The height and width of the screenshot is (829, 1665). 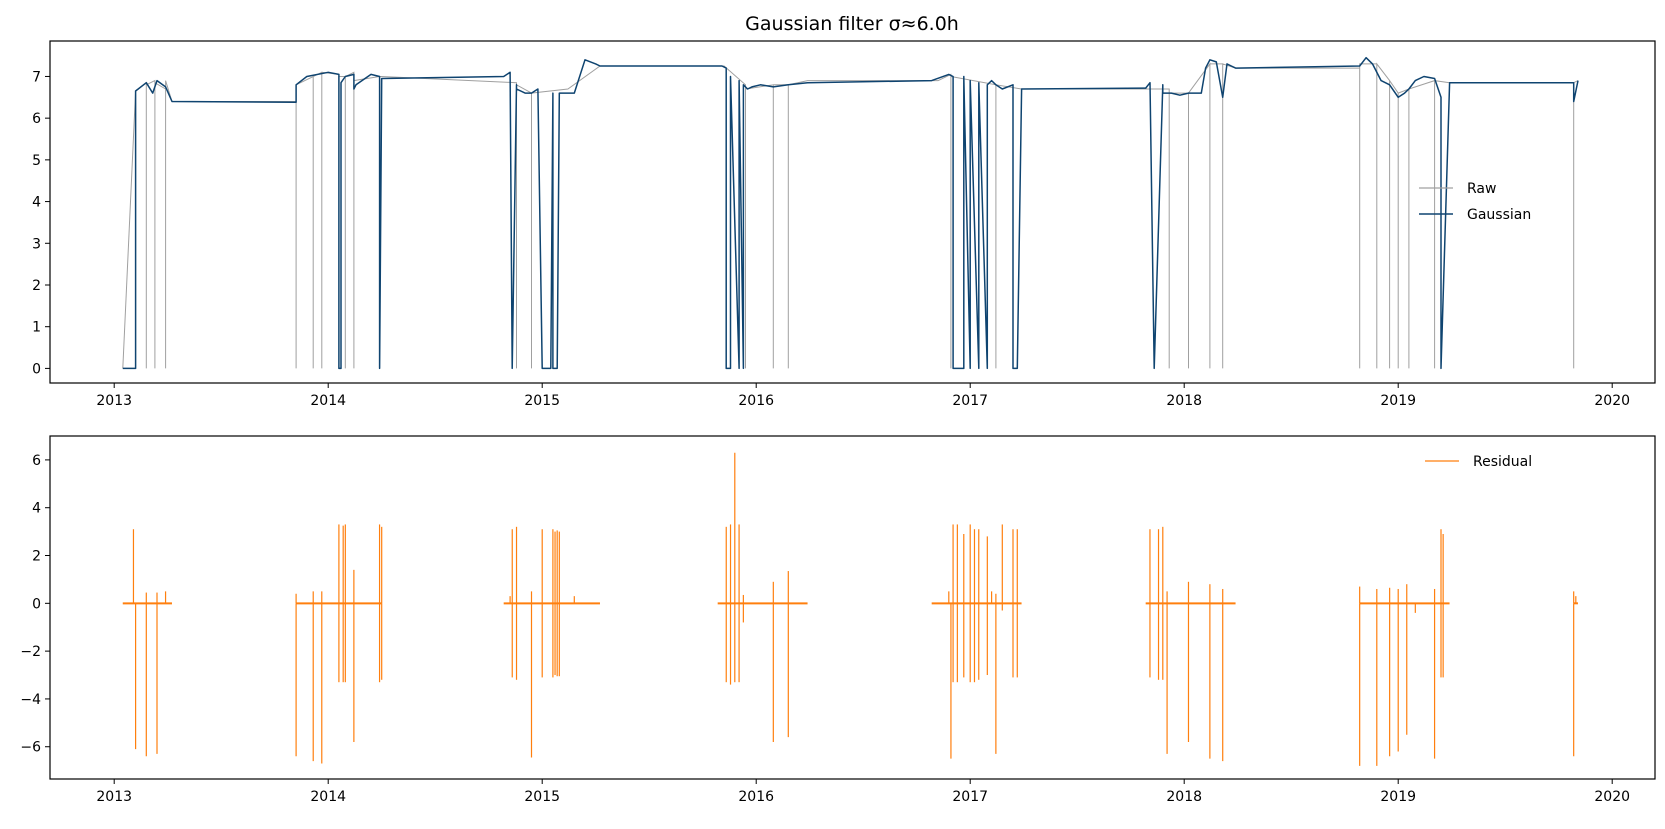 I want to click on top-x-tick-label: 2015, so click(x=542, y=401).